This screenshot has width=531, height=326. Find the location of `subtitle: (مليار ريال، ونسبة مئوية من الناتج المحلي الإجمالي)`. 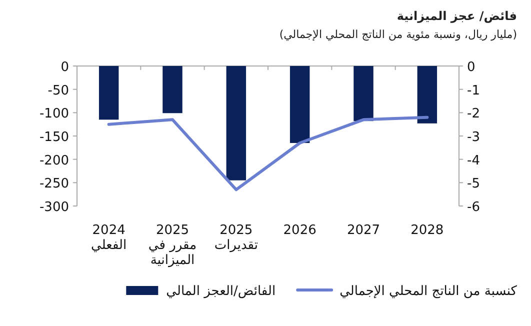

subtitle: (مليار ريال، ونسبة مئوية من الناتج المحلي الإجمالي) is located at coordinates (398, 34).